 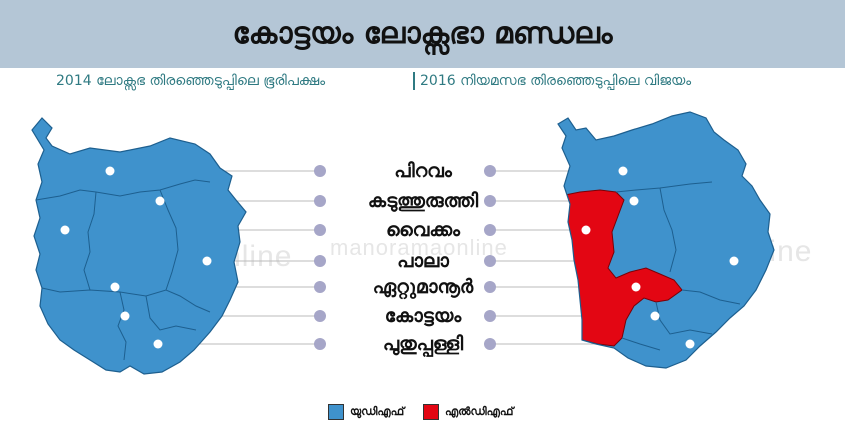 What do you see at coordinates (115, 287) in the screenshot?
I see `marker-ettumanoor-2014` at bounding box center [115, 287].